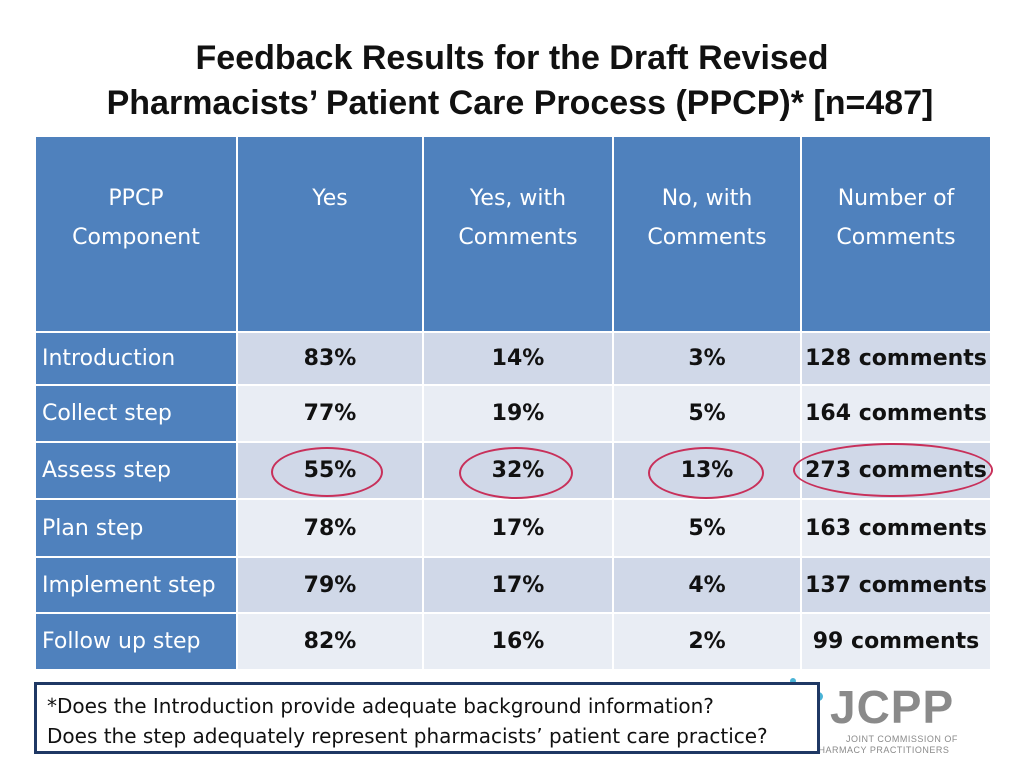  I want to click on header-no-with-comments: No, with Comments, so click(707, 234).